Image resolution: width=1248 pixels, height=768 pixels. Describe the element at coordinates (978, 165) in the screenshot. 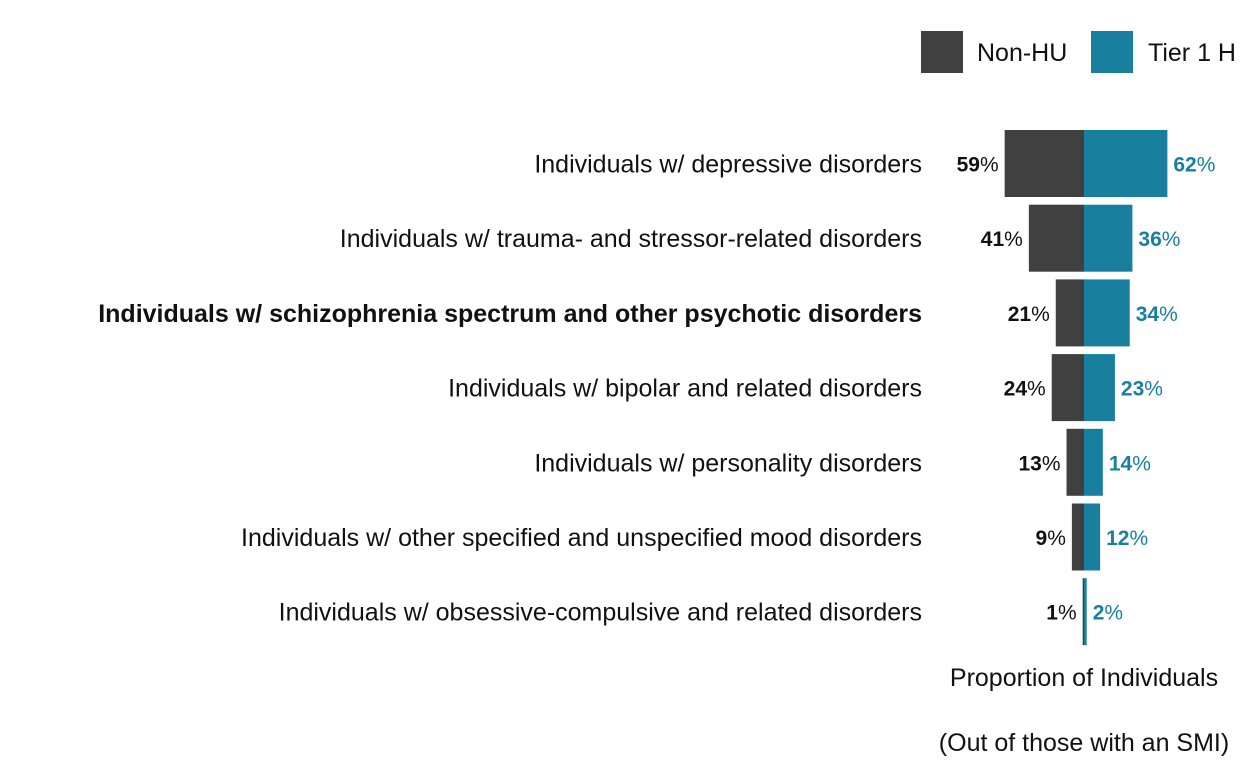

I see `data-label-non-hu: 59%` at that location.